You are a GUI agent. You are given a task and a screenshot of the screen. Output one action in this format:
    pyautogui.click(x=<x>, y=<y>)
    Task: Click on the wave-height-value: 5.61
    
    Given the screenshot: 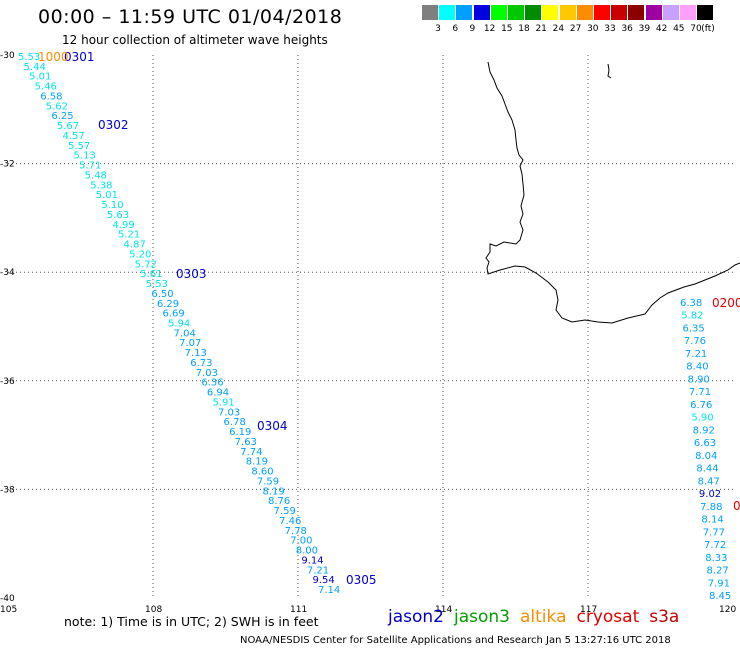 What is the action you would take?
    pyautogui.click(x=151, y=274)
    